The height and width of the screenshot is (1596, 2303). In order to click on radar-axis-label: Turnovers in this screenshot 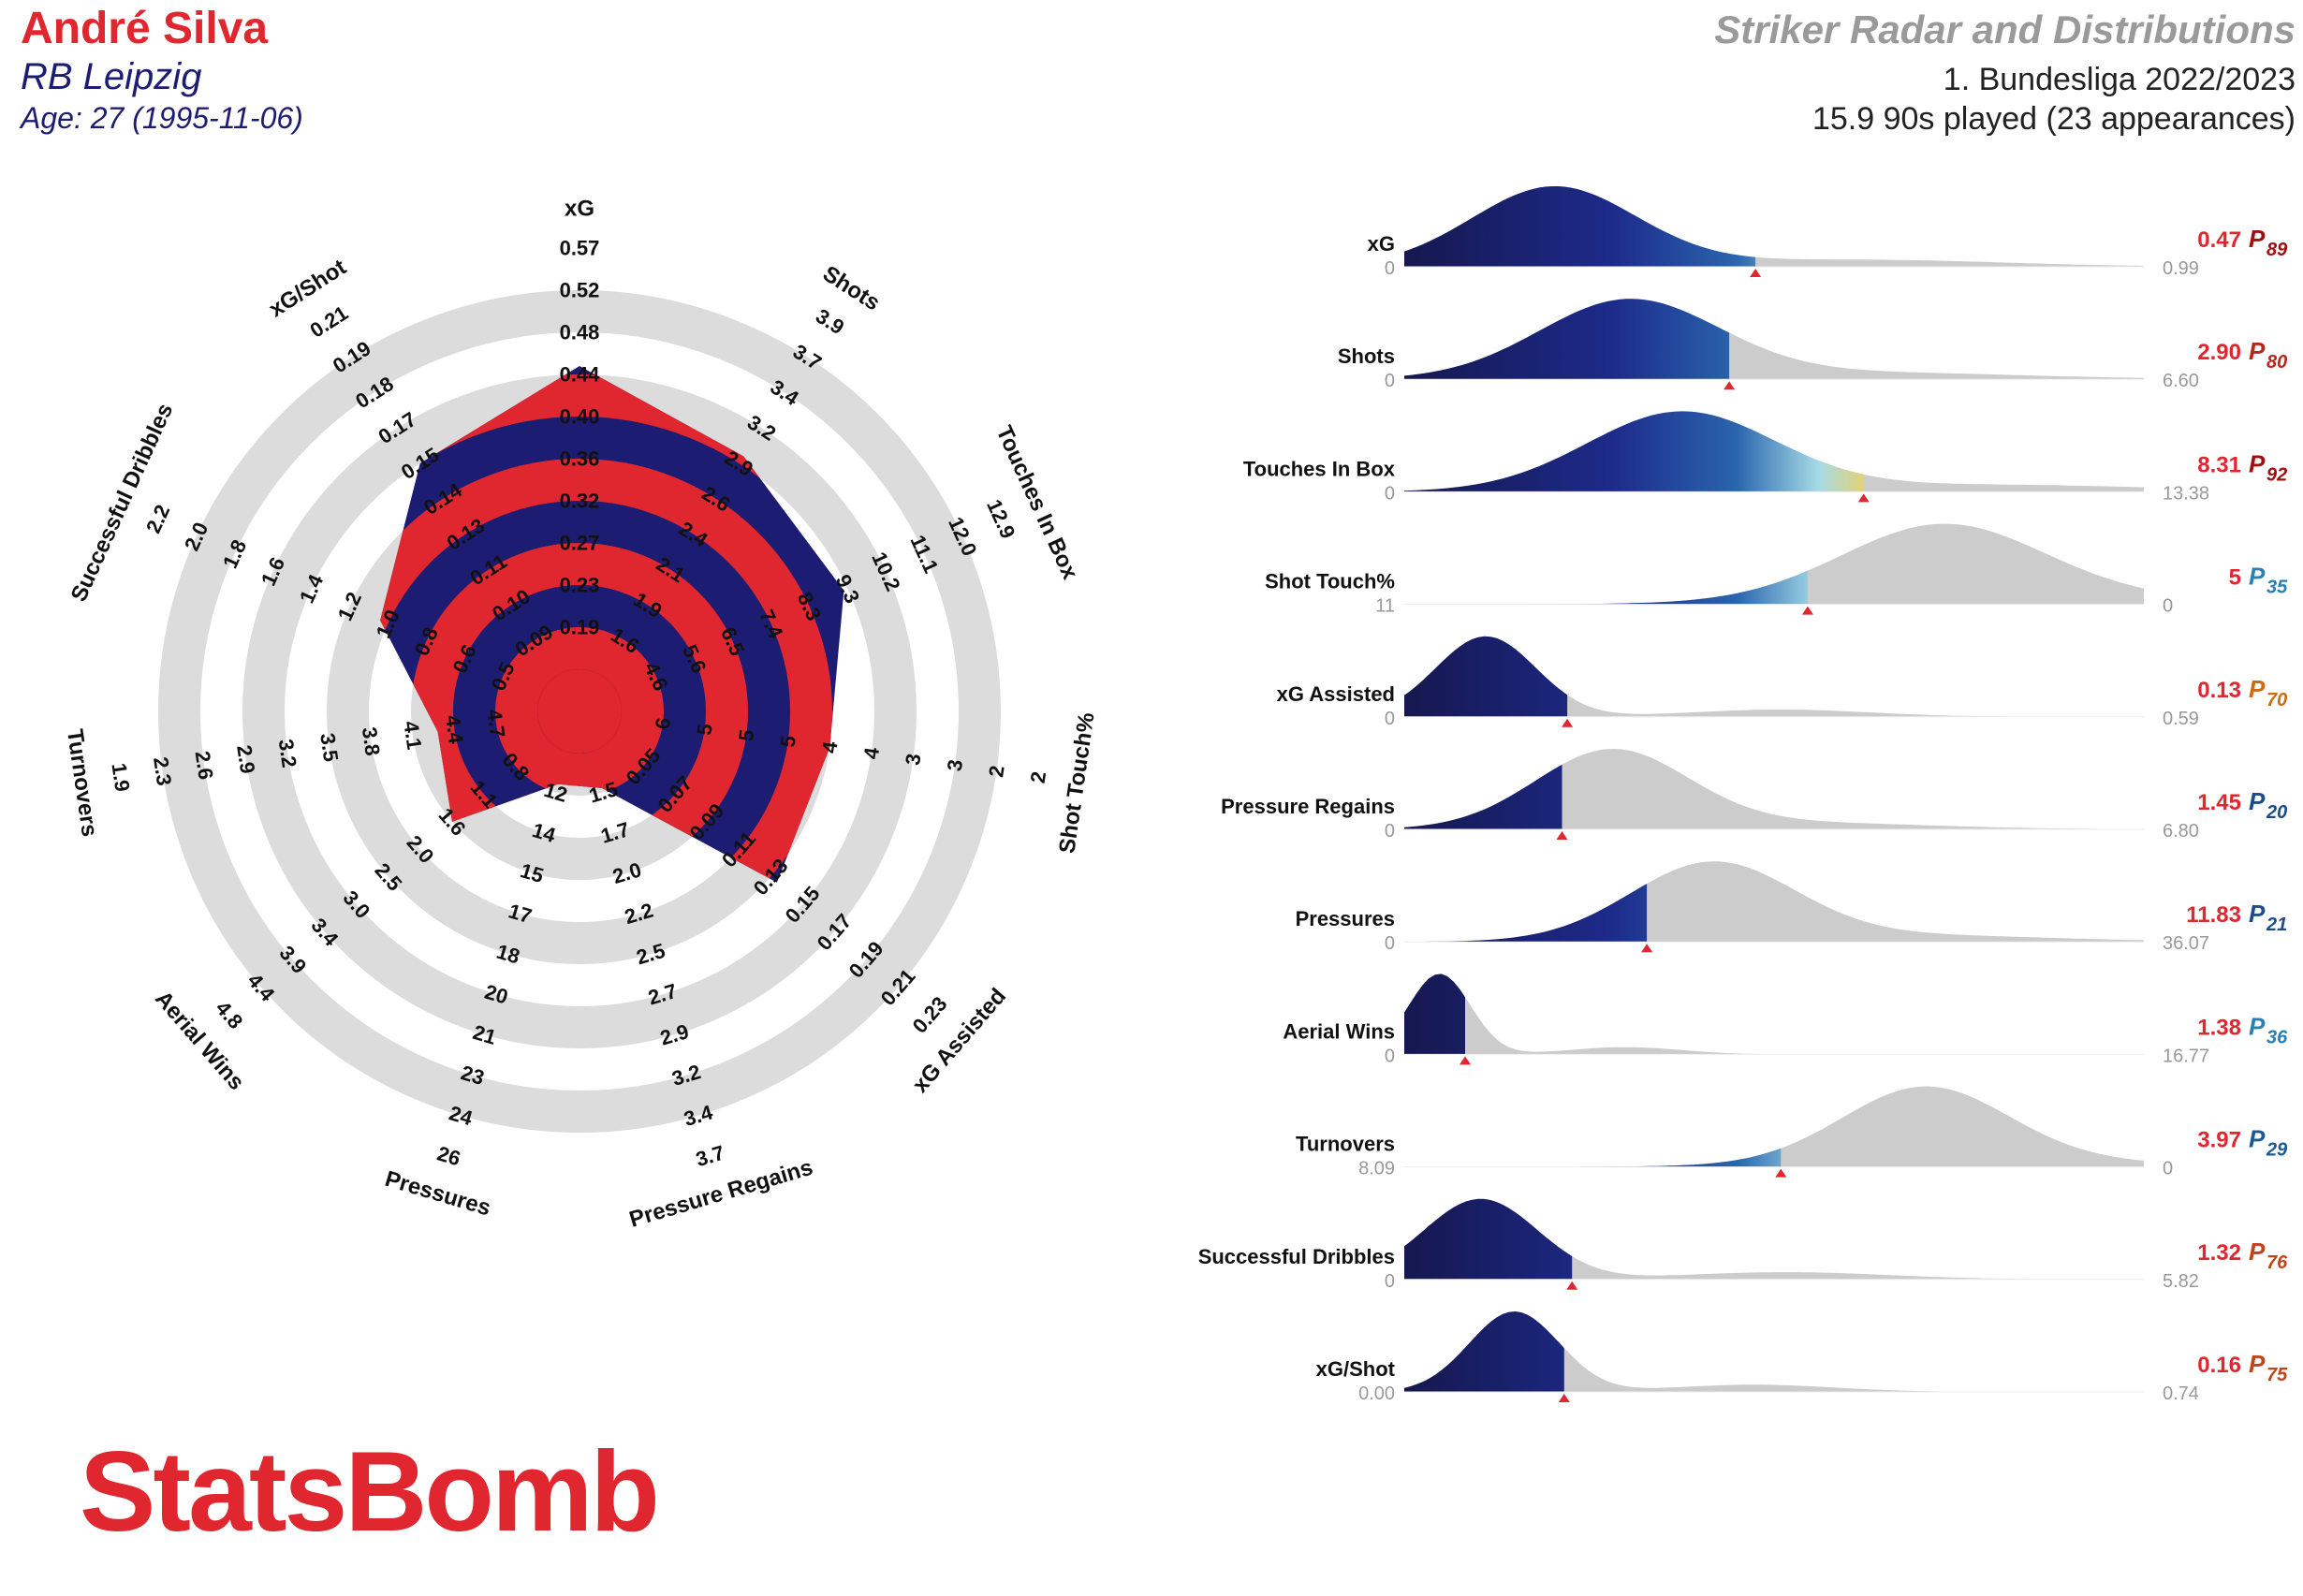, I will do `click(82, 782)`.